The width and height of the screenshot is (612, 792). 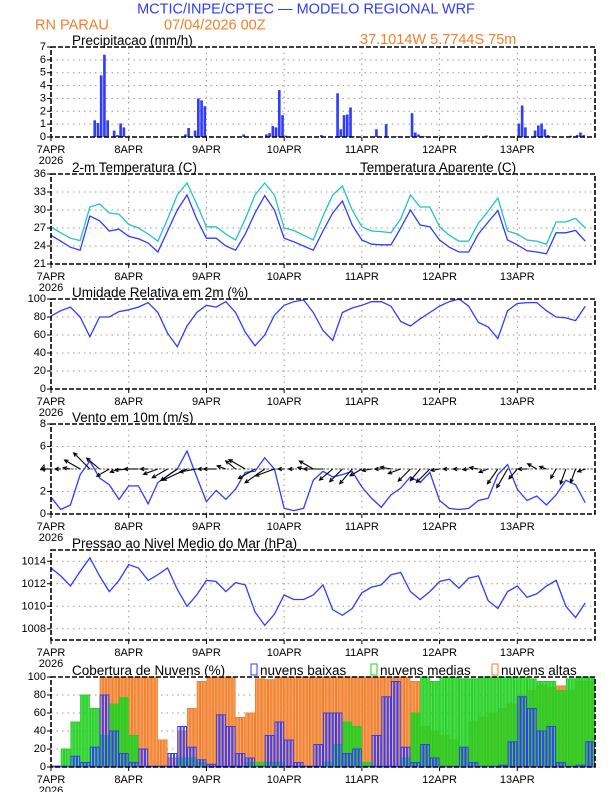 I want to click on y-tick-label: 1, so click(x=43, y=124).